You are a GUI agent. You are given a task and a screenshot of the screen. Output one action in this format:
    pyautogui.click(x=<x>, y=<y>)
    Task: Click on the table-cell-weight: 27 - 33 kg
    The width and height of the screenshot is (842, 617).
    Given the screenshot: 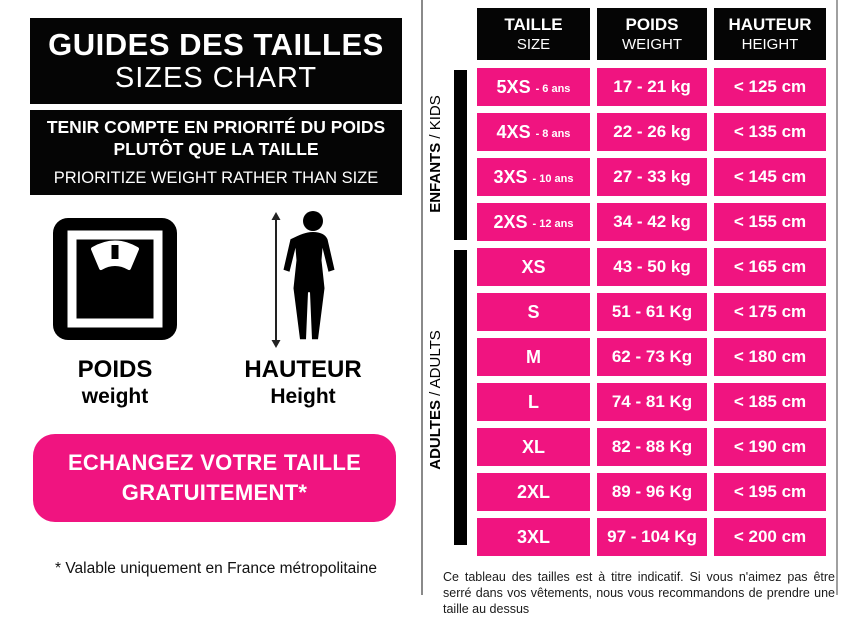 What is the action you would take?
    pyautogui.click(x=652, y=177)
    